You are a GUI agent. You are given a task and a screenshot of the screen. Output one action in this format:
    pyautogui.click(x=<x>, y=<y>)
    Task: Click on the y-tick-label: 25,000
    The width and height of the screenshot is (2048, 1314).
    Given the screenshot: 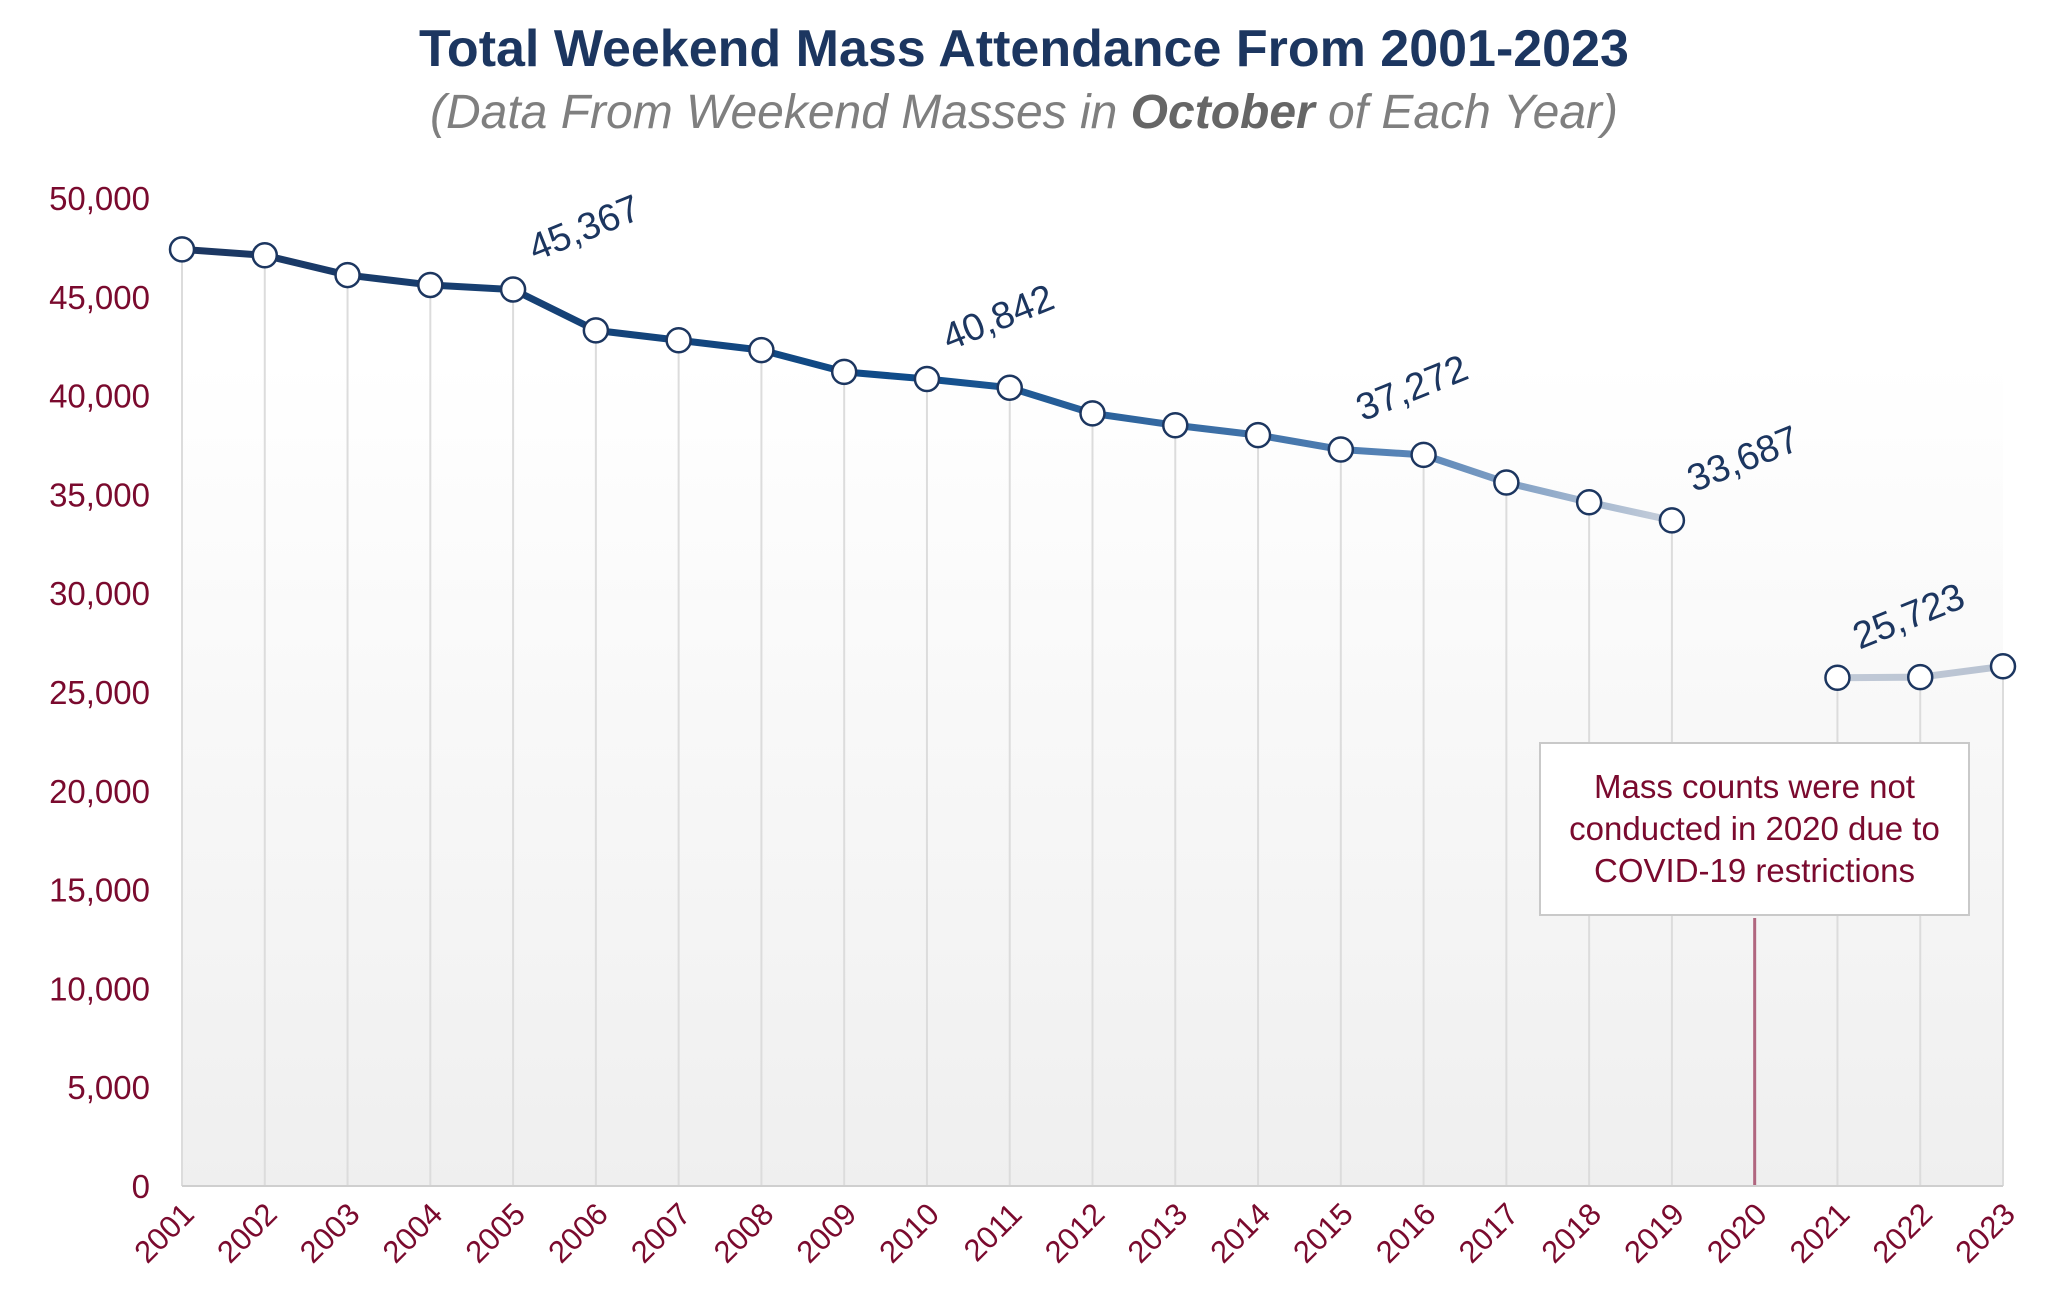 What is the action you would take?
    pyautogui.click(x=99, y=692)
    